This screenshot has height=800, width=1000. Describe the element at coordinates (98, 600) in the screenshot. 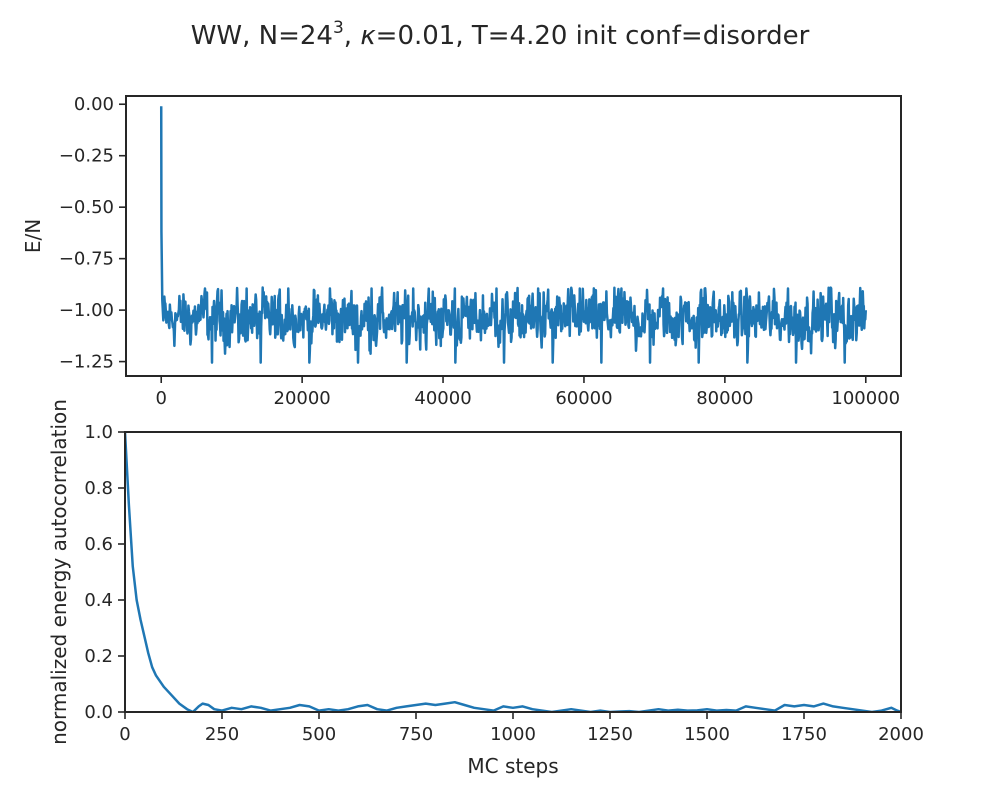

I see `y-tick-label: 0.4` at that location.